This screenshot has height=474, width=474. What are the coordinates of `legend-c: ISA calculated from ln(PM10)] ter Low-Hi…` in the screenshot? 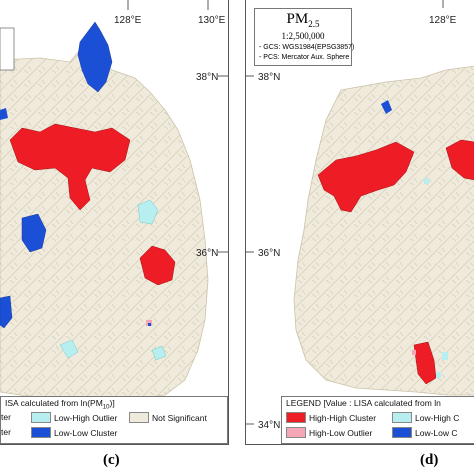 It's located at (114, 420).